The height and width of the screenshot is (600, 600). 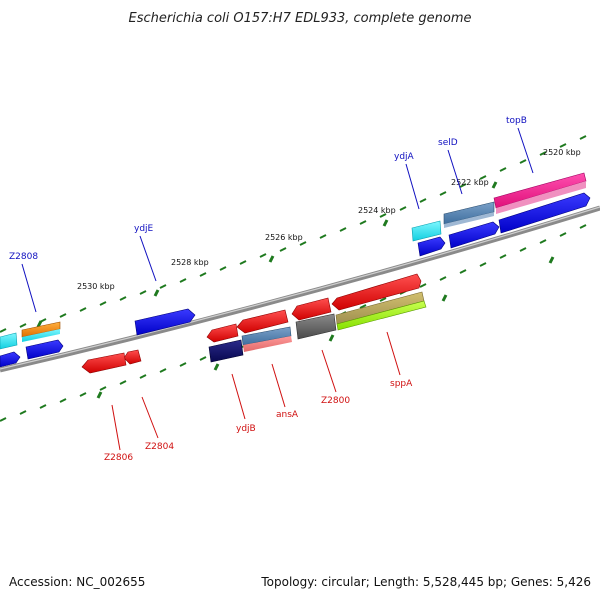 I want to click on kbp-label: 2520 kbp, so click(x=562, y=152).